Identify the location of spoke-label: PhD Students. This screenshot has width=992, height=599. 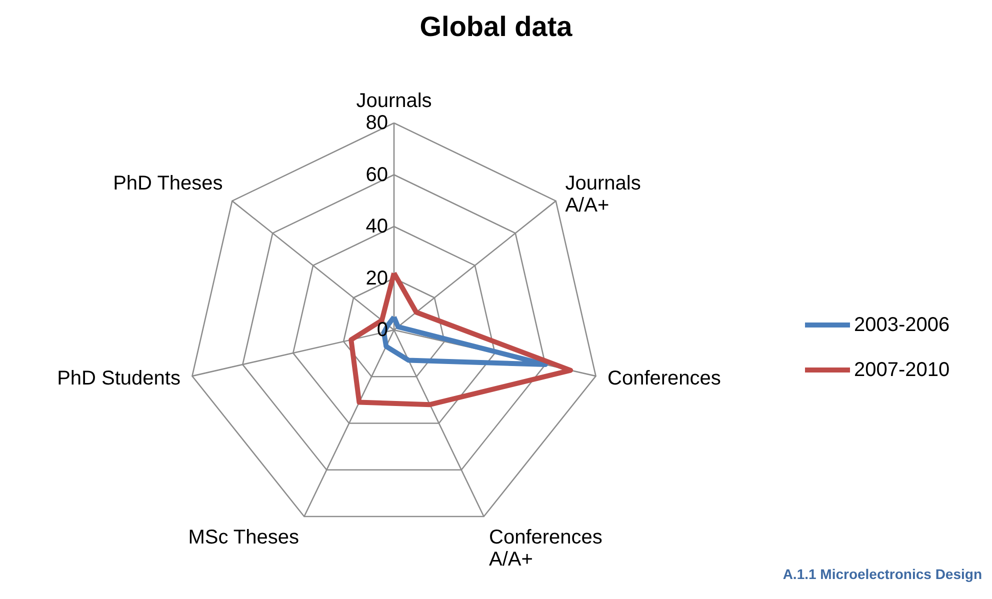
(118, 379).